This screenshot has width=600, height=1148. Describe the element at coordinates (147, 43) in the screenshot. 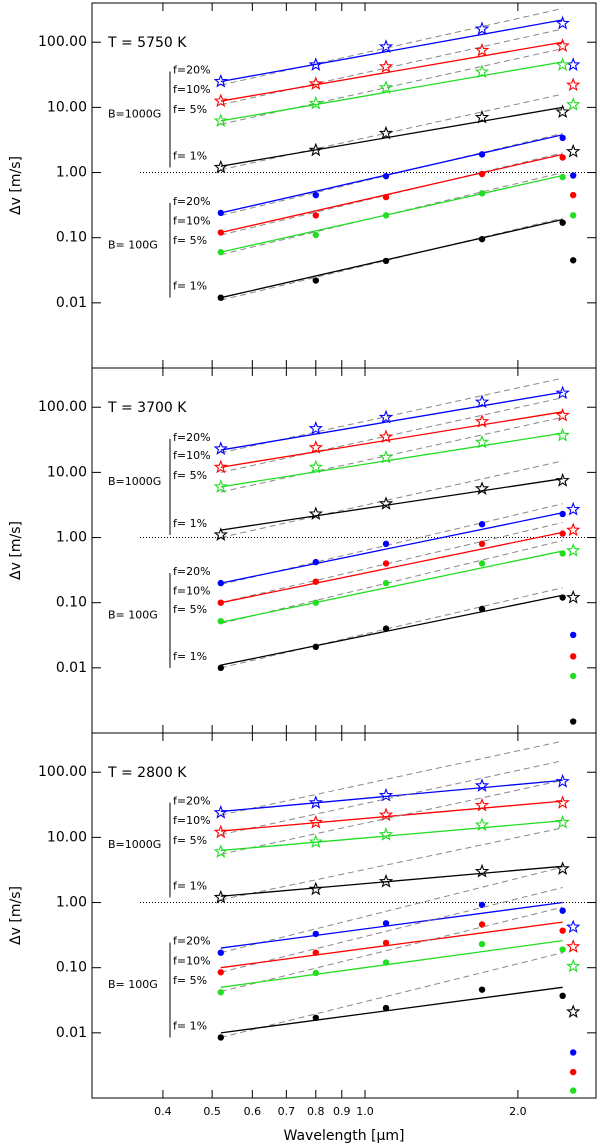

I see `panel-title: T = 5750 K` at that location.